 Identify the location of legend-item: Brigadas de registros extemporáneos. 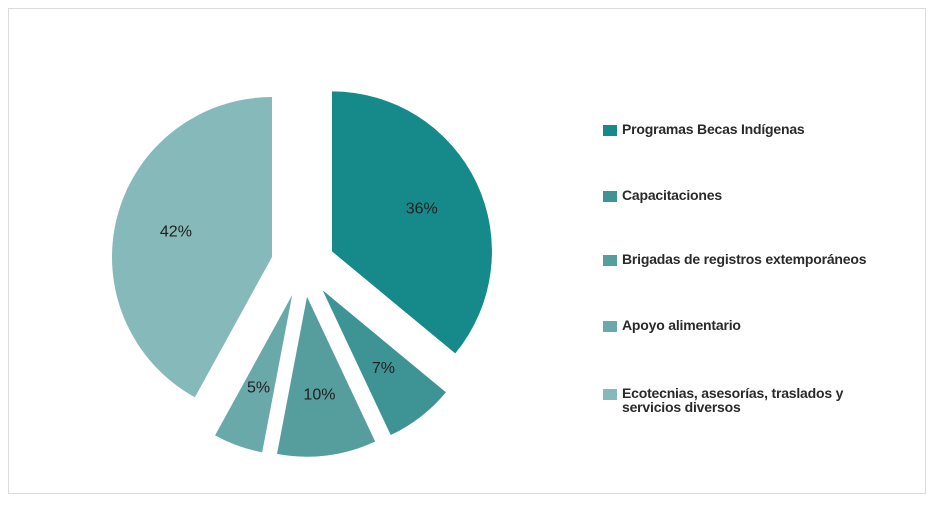
(753, 259).